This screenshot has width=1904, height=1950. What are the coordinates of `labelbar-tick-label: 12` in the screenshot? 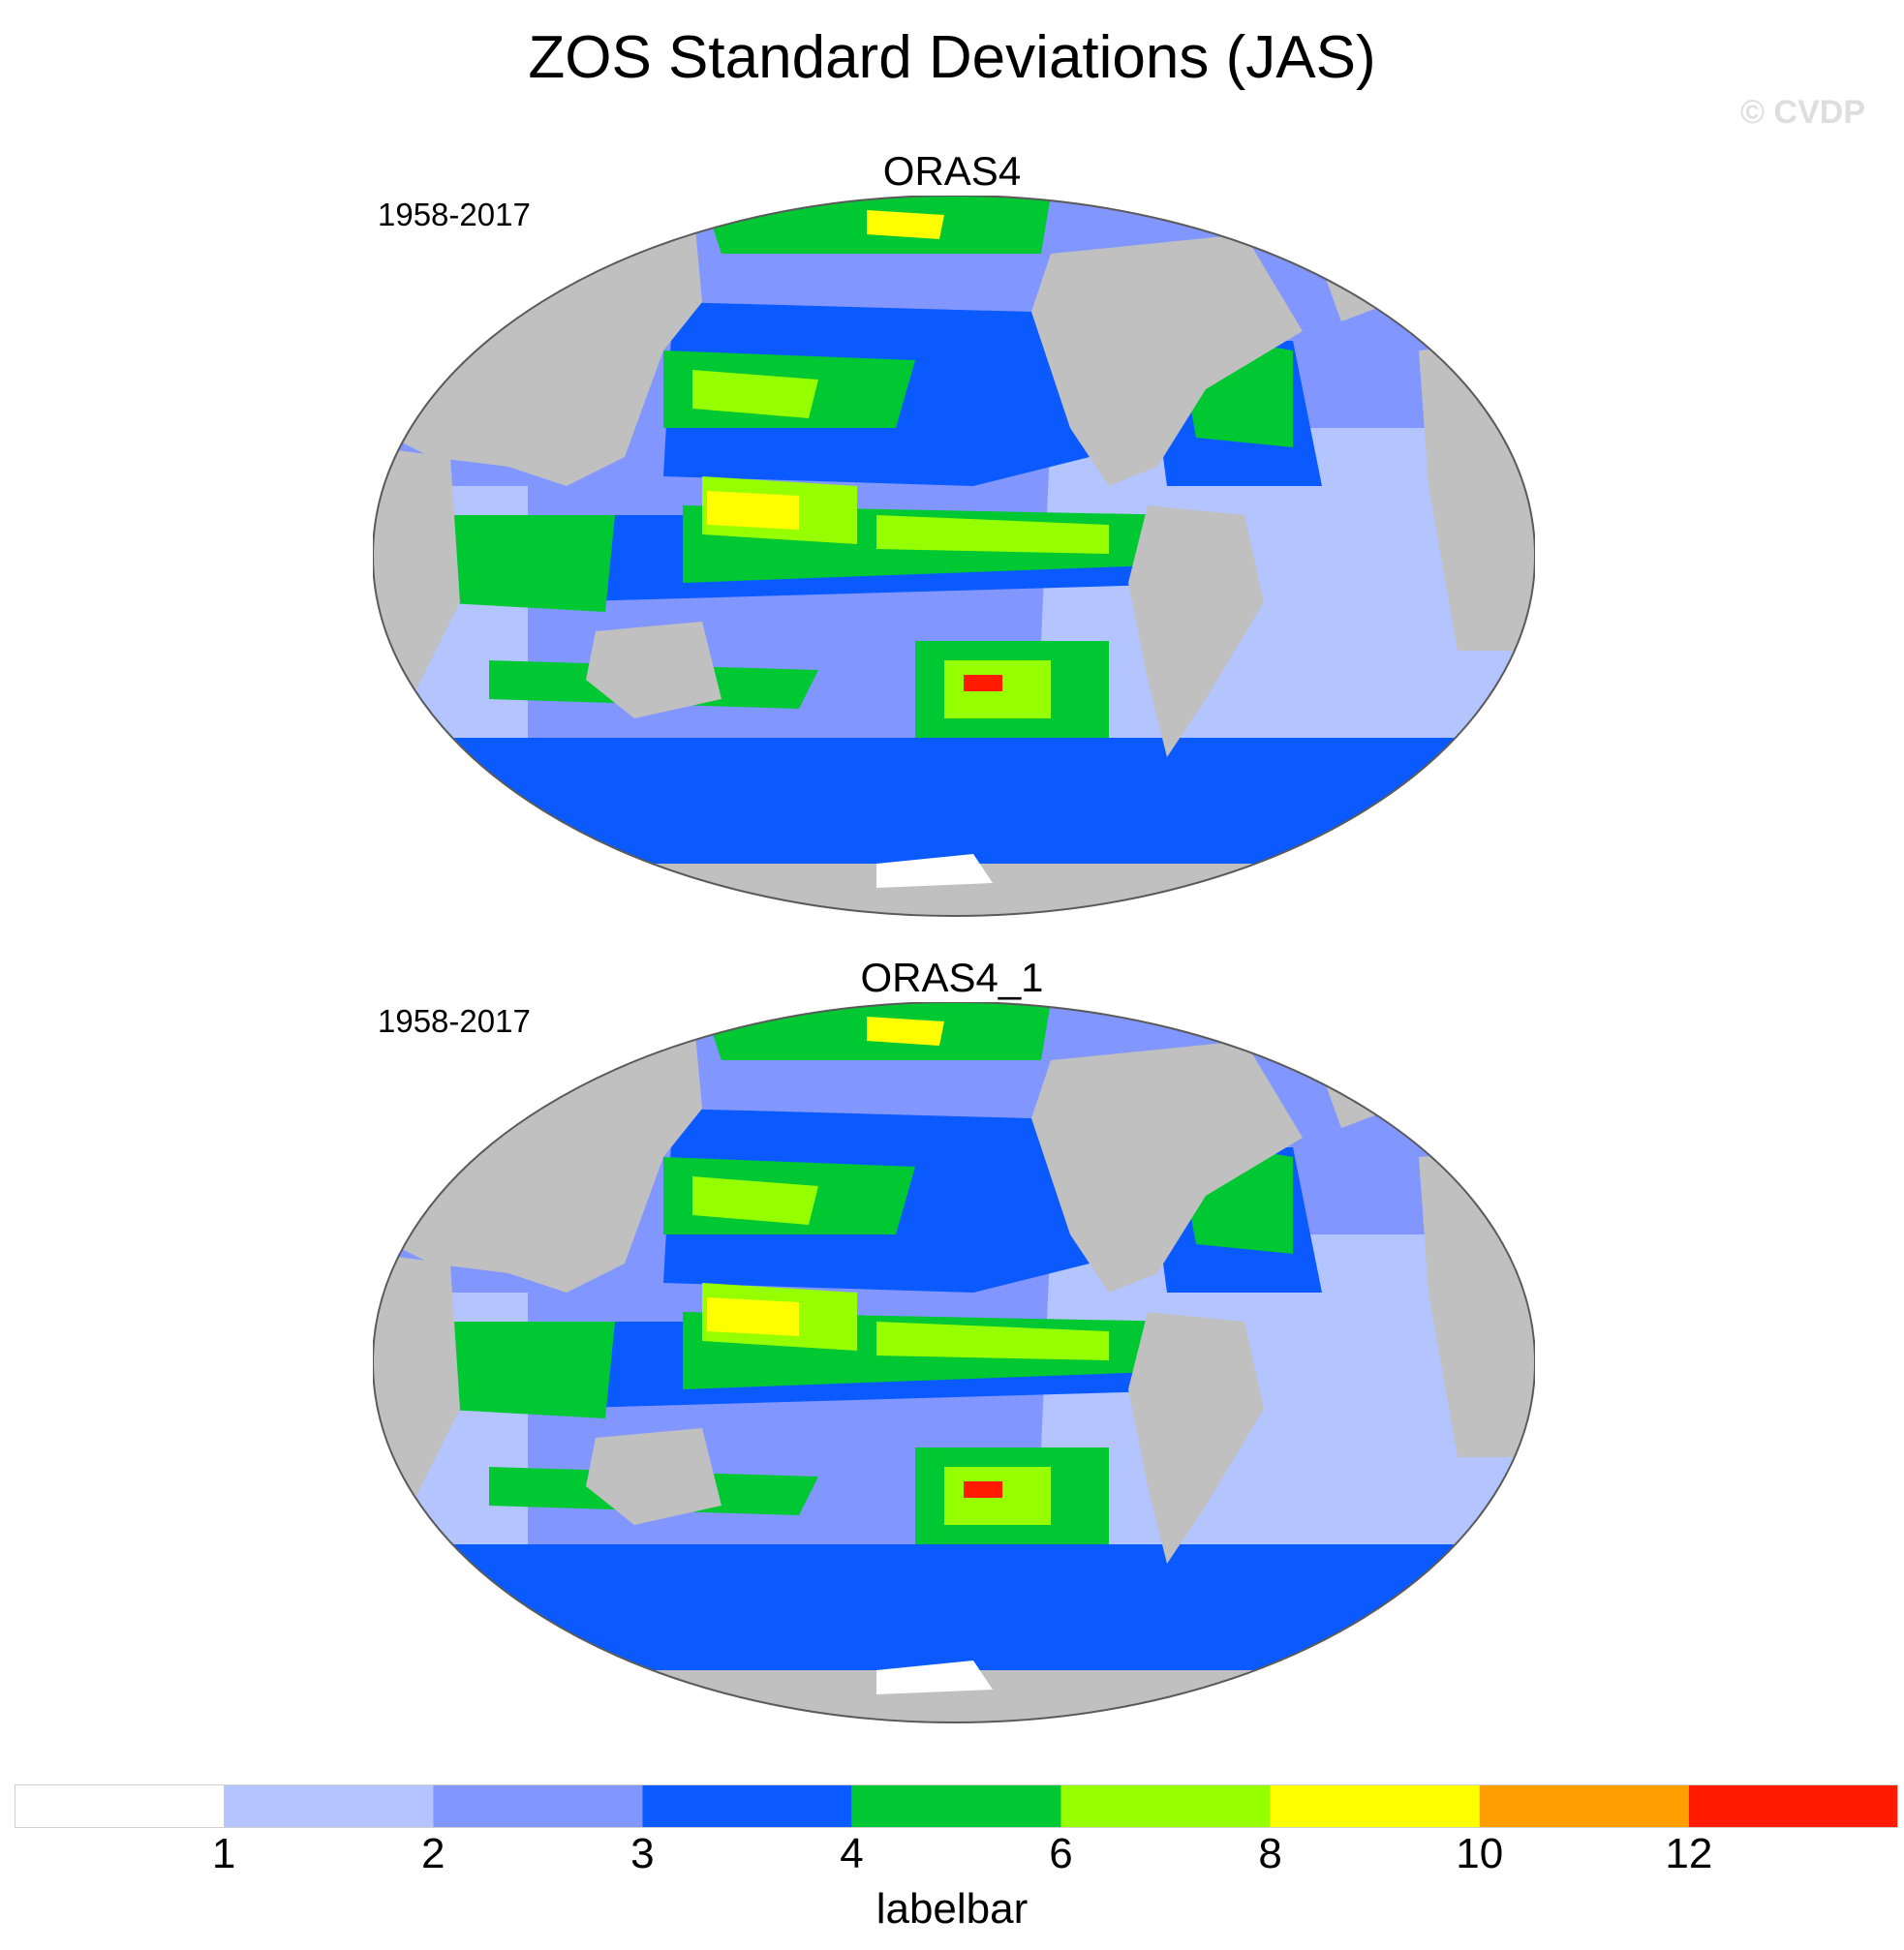 It's located at (1689, 1853).